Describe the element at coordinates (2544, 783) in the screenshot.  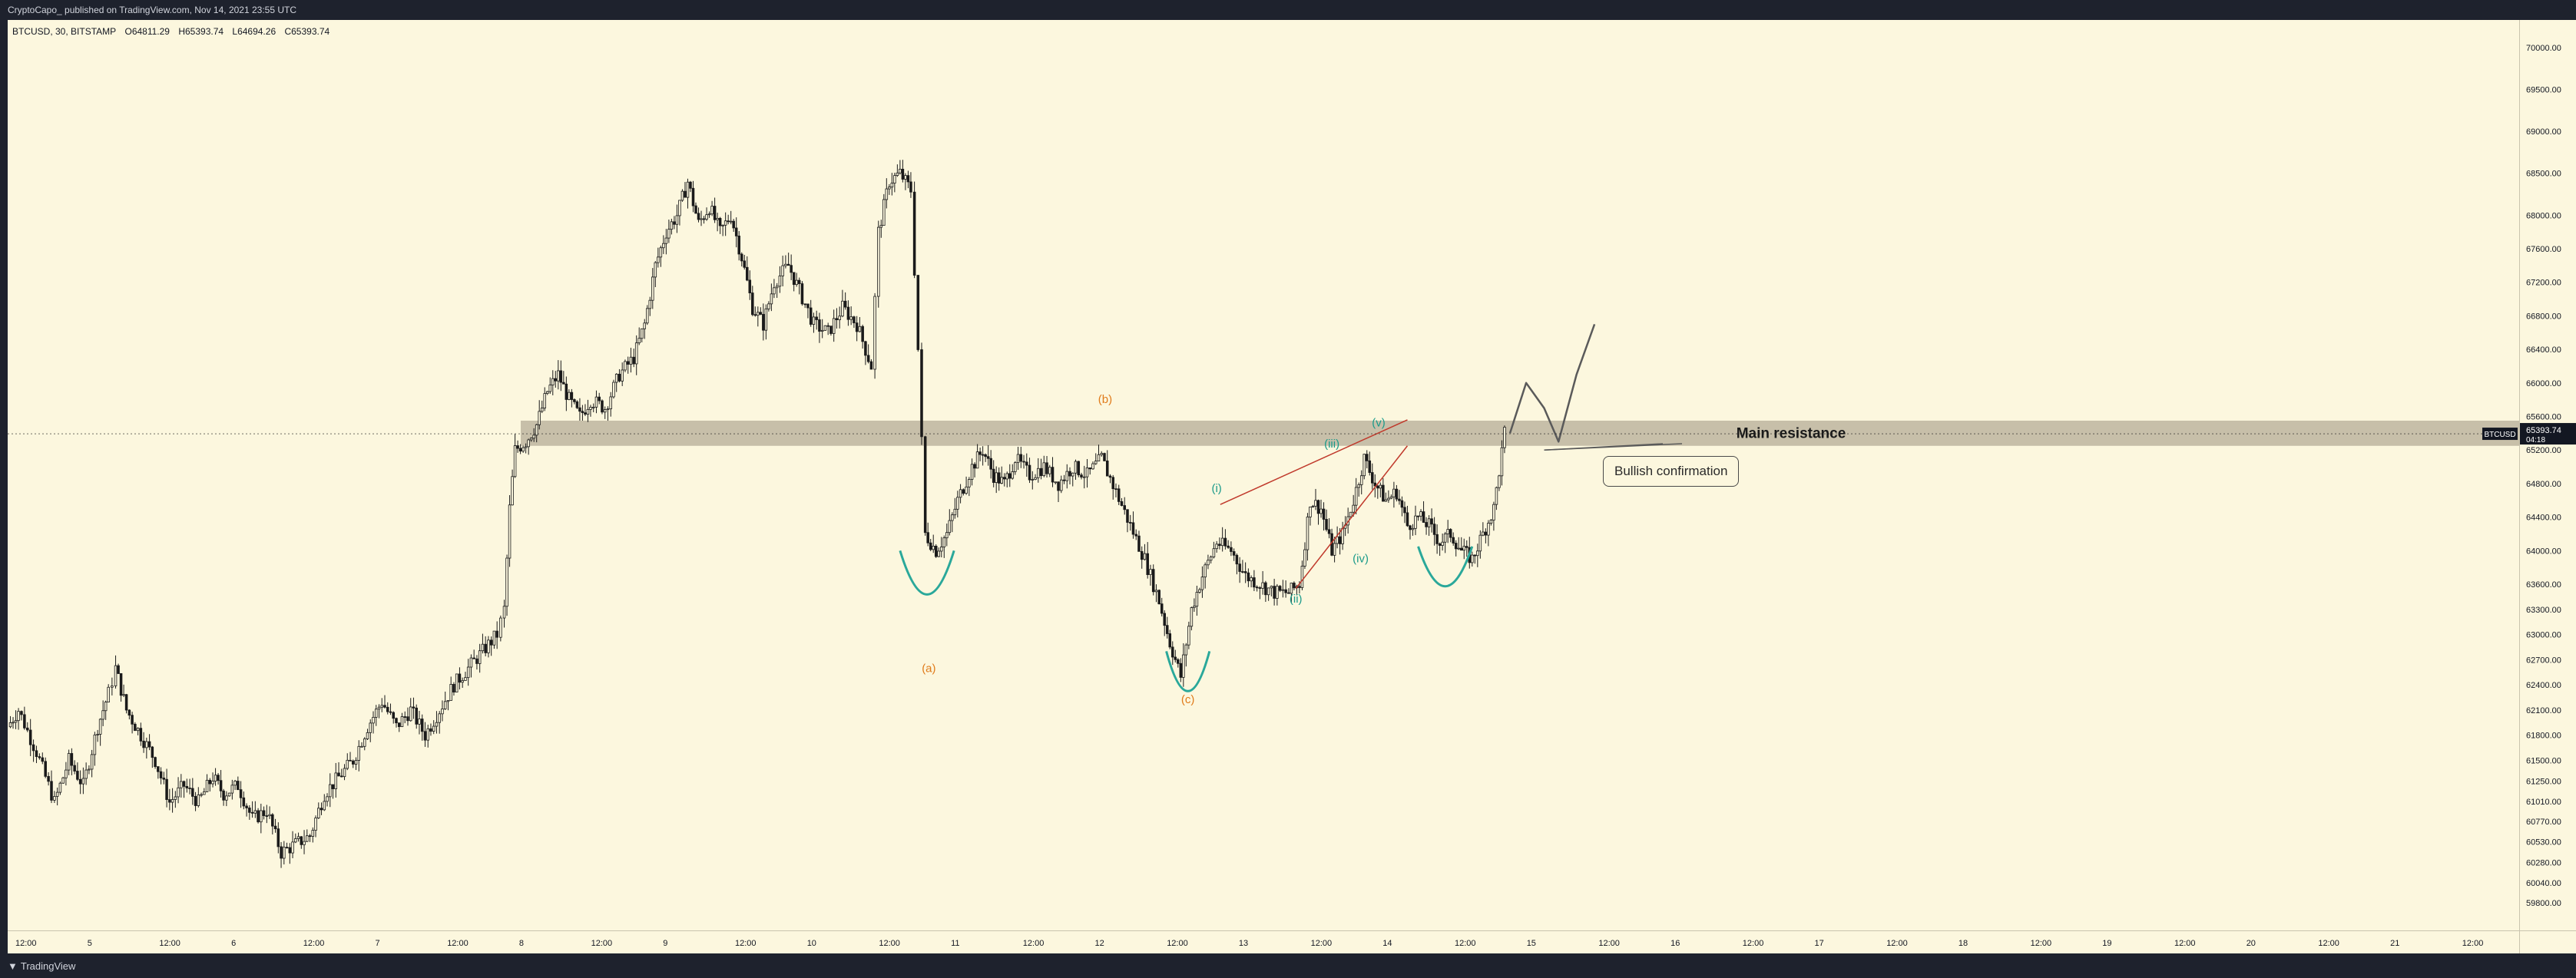
I see `price-tick-label: 61250.00` at that location.